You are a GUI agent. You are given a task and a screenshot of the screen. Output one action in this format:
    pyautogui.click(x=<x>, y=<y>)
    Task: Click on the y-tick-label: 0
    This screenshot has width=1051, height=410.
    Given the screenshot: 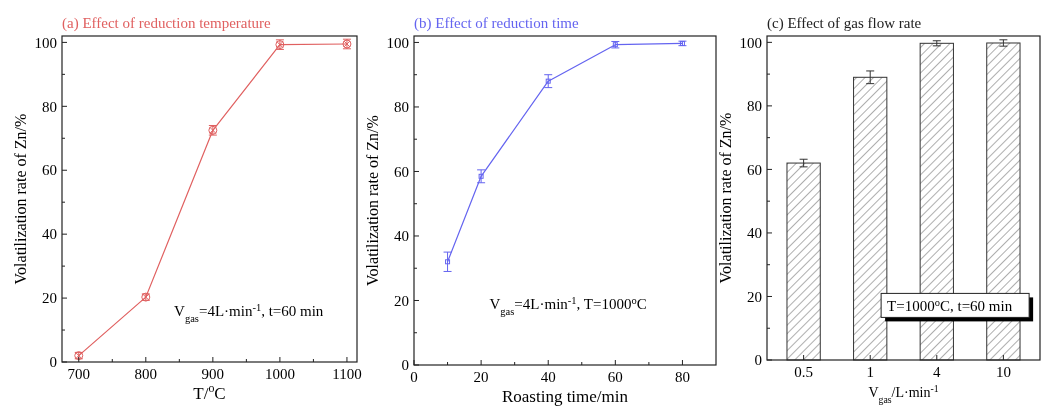 What is the action you would take?
    pyautogui.click(x=758, y=360)
    